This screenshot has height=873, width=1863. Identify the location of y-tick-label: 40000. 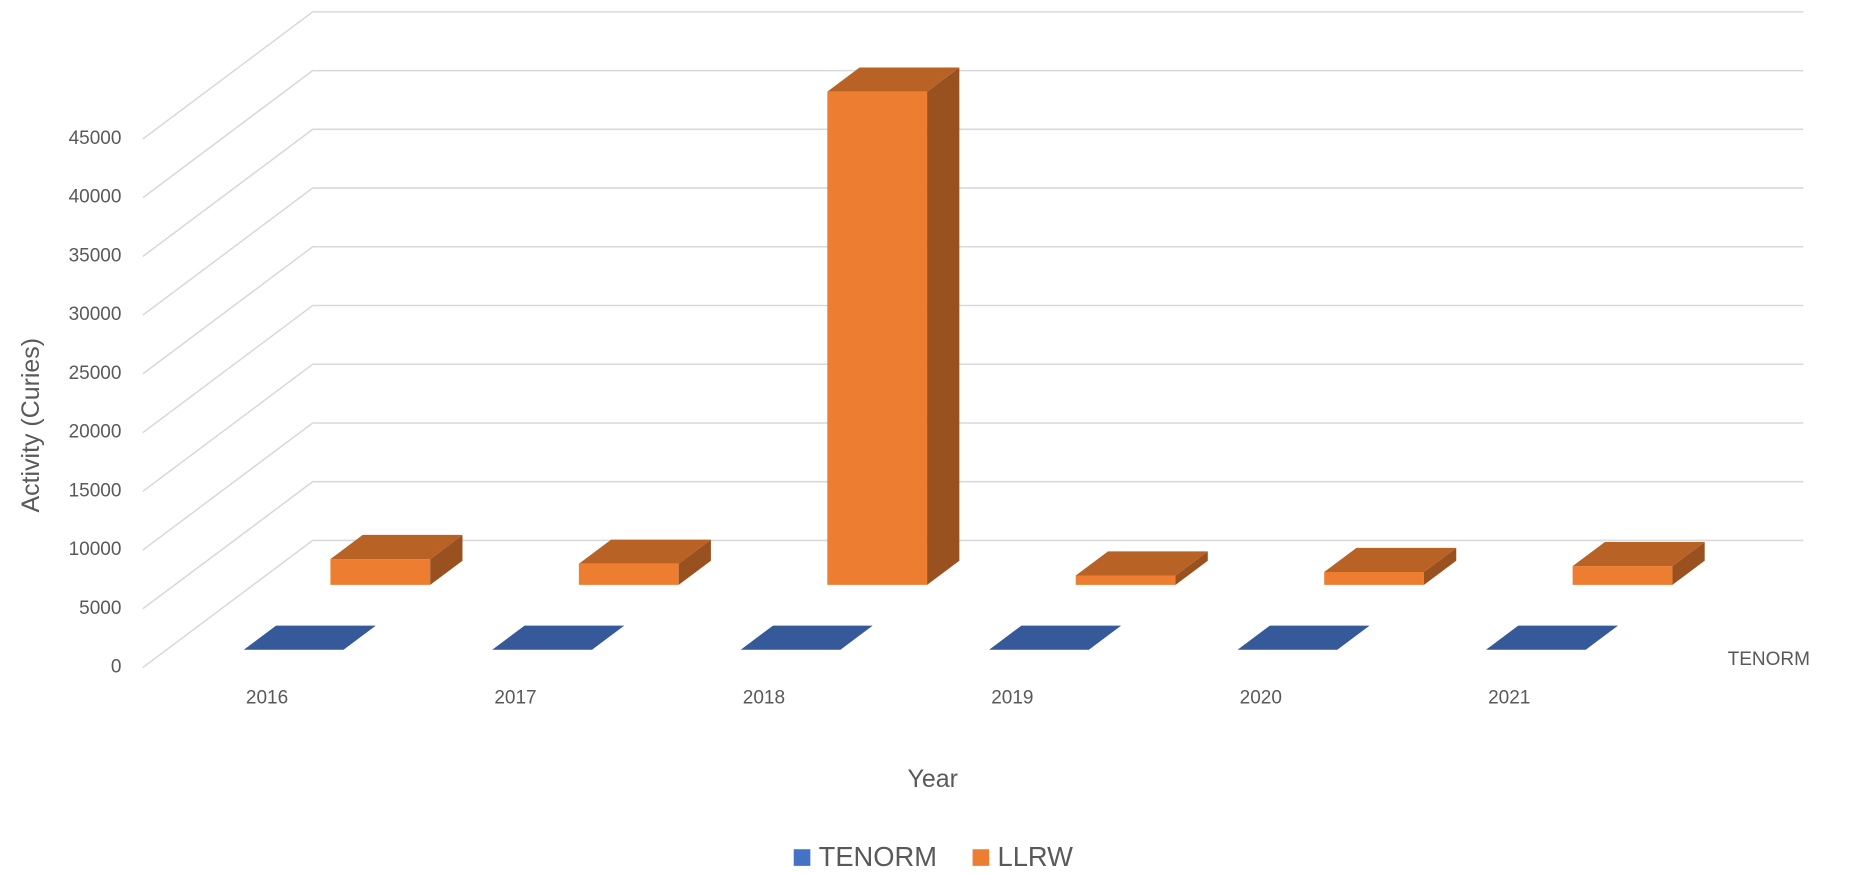
(95, 197).